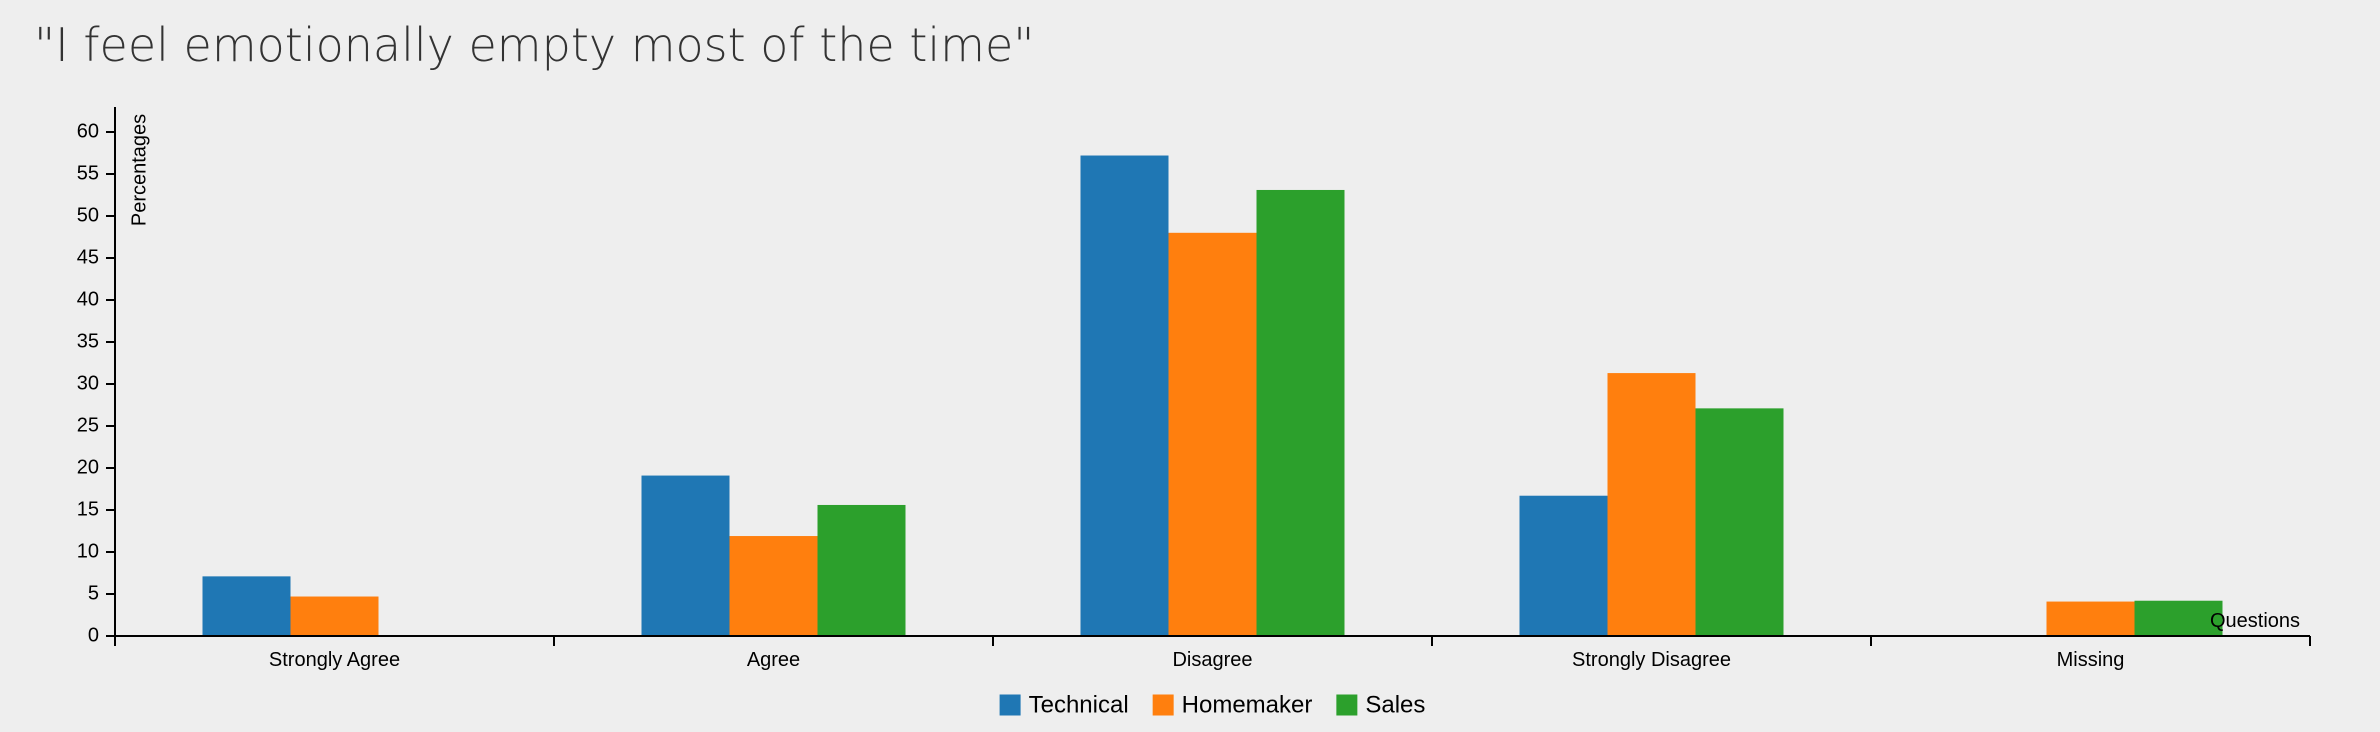  I want to click on x-tick-label: Disagree, so click(1212, 660).